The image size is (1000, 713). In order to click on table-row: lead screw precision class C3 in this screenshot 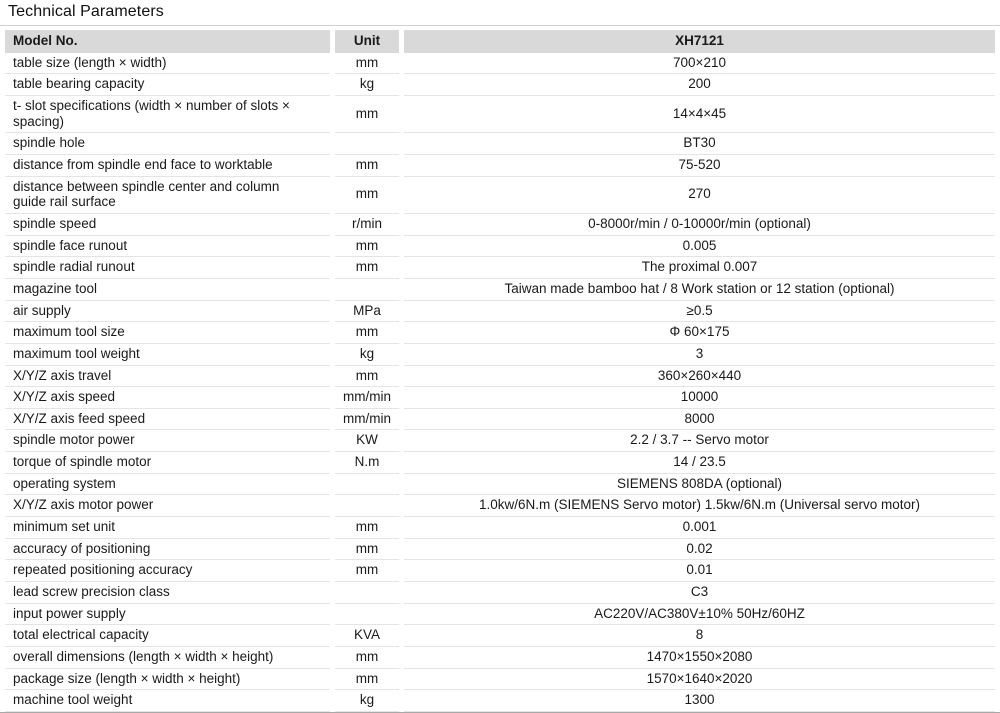, I will do `click(500, 593)`.